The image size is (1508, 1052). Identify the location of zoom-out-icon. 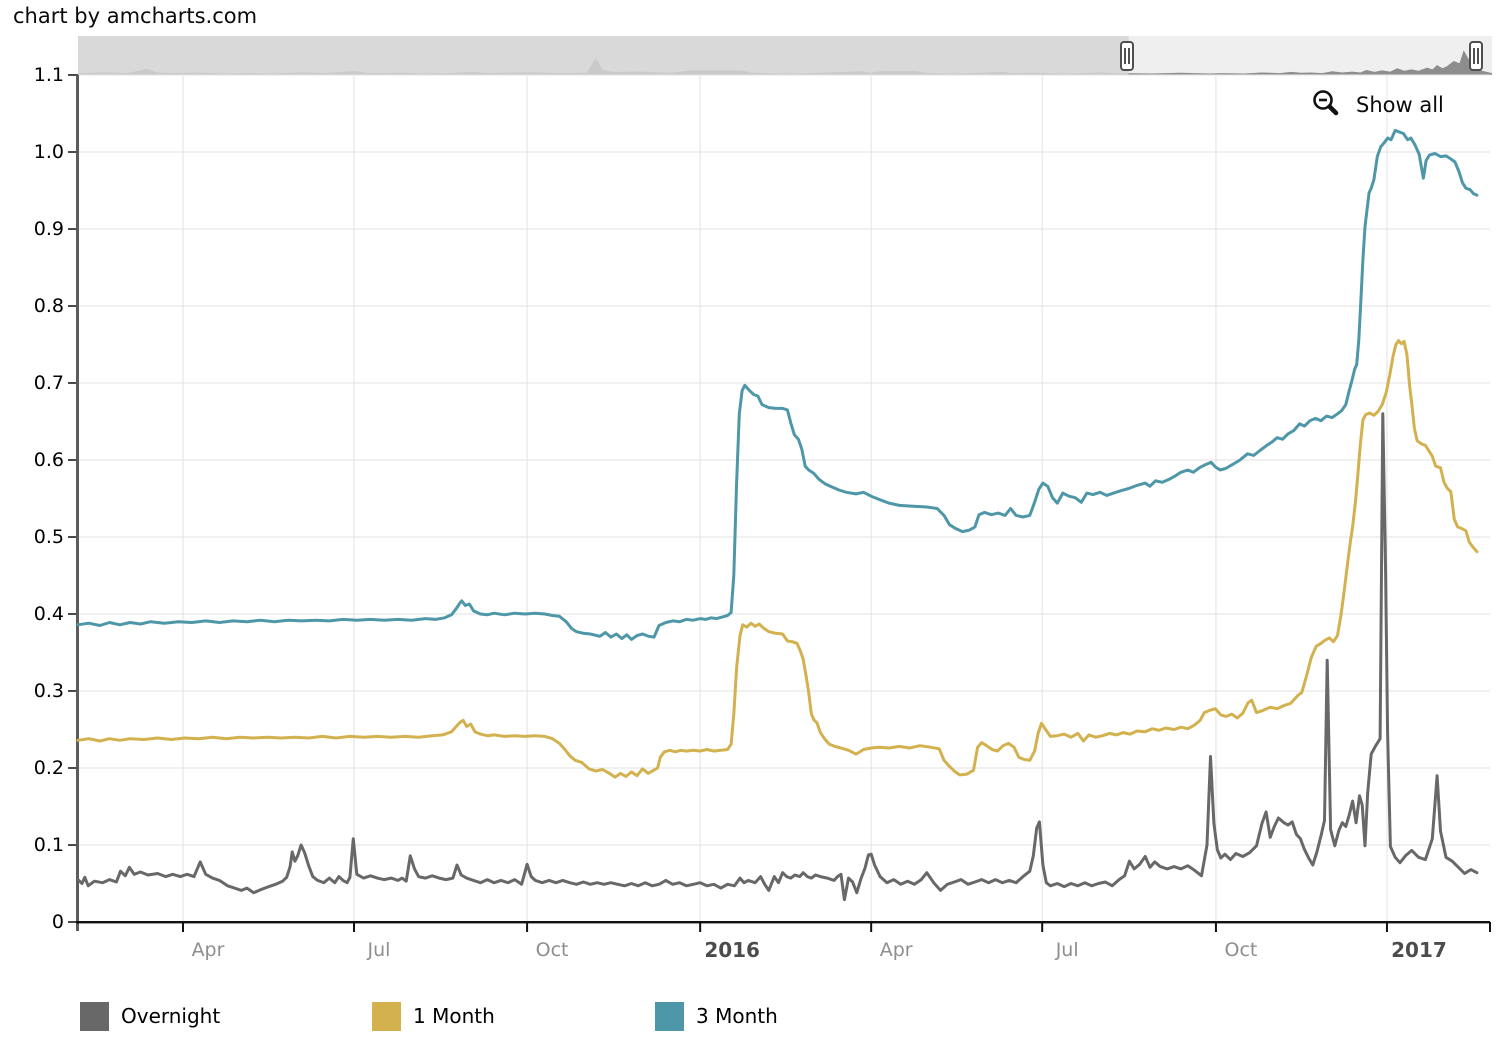
(1326, 103).